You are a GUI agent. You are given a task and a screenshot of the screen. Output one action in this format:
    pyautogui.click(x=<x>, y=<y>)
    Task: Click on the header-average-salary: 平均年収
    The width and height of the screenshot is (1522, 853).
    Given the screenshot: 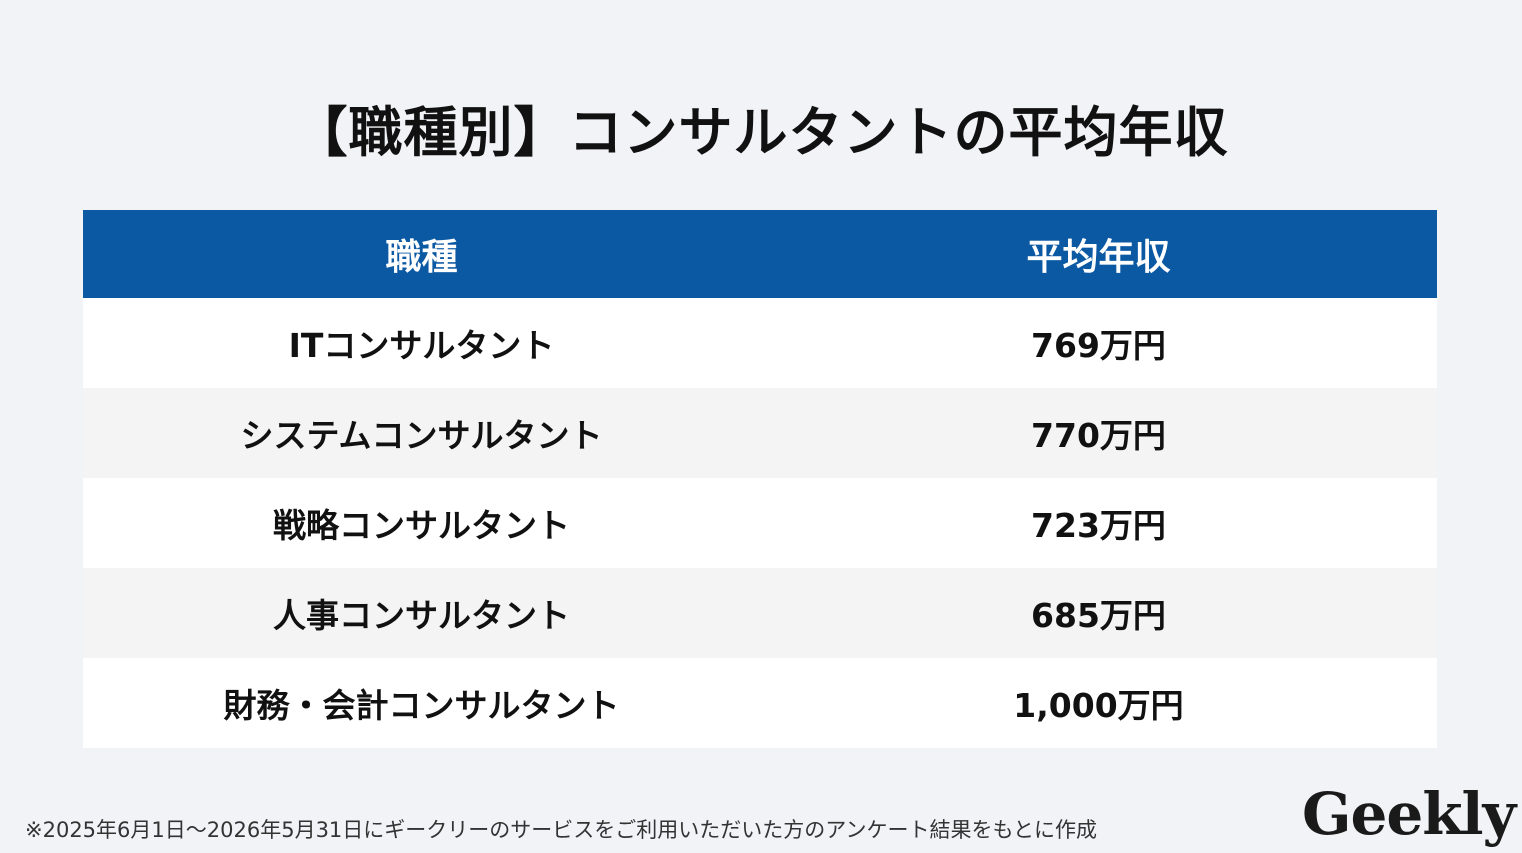 What is the action you would take?
    pyautogui.click(x=1098, y=257)
    